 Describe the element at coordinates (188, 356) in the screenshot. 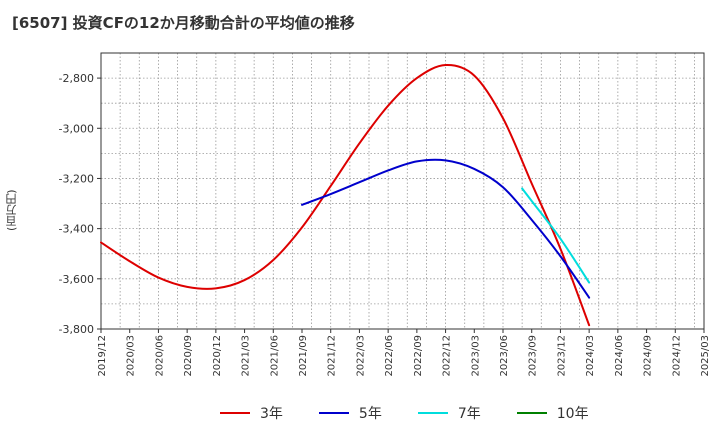

I see `x-tick-label: 2020/09` at that location.